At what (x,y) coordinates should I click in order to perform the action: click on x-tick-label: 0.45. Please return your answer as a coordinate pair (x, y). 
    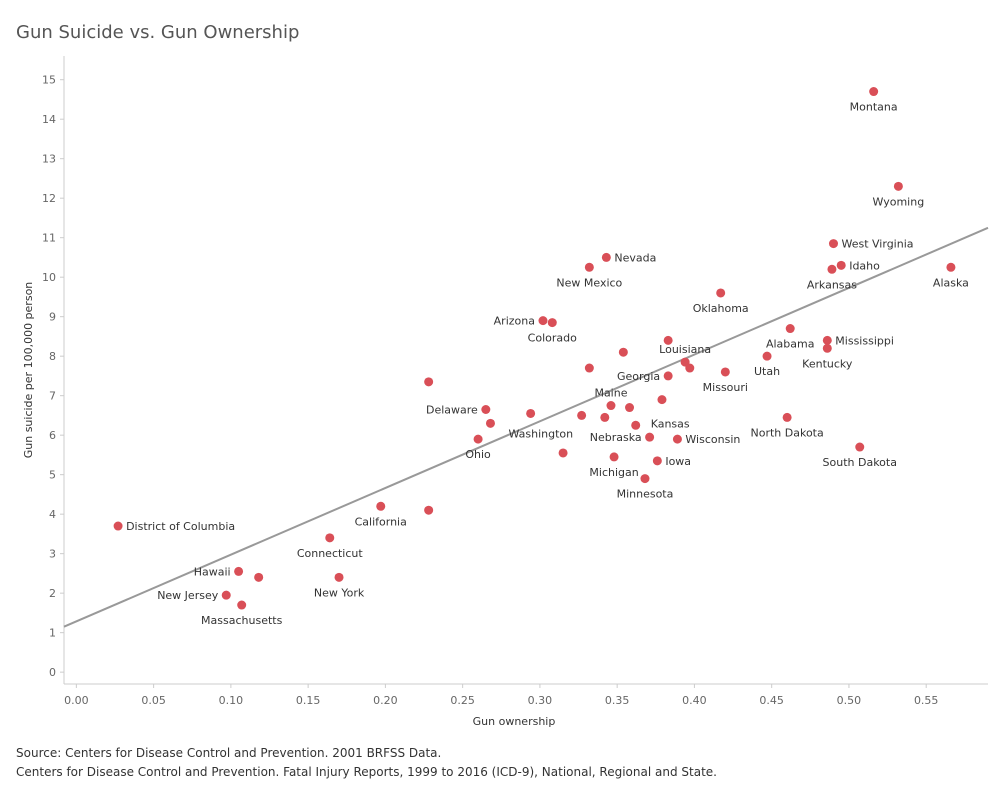
    Looking at the image, I should click on (771, 700).